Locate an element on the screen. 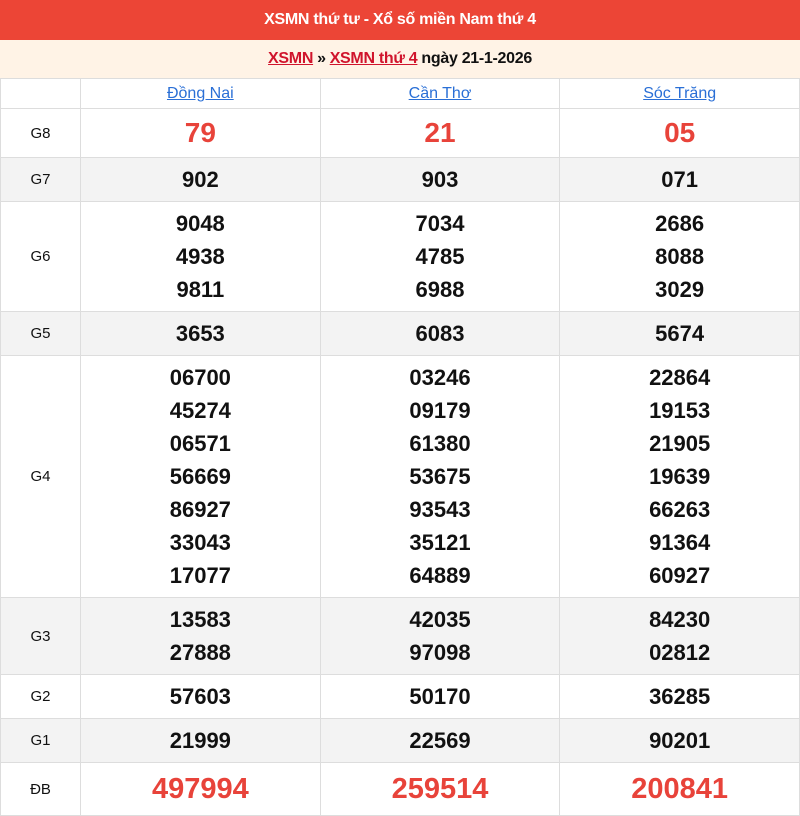 The image size is (800, 816). prize-row-g3: G3 13583 27888 42035 97098 84230 02812 is located at coordinates (400, 636).